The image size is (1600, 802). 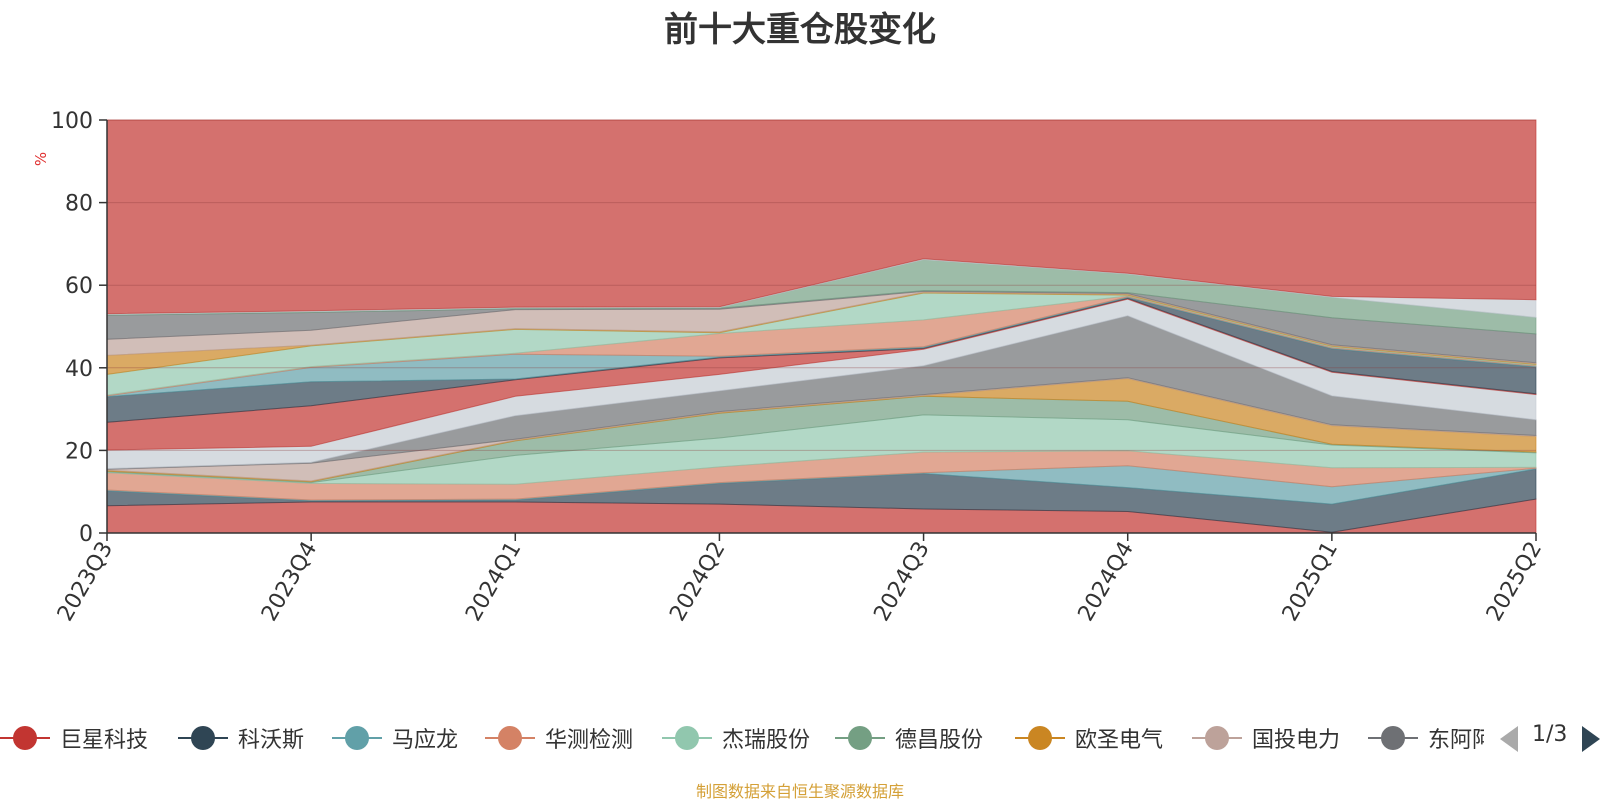 What do you see at coordinates (79, 451) in the screenshot?
I see `y-tick-label: 20` at bounding box center [79, 451].